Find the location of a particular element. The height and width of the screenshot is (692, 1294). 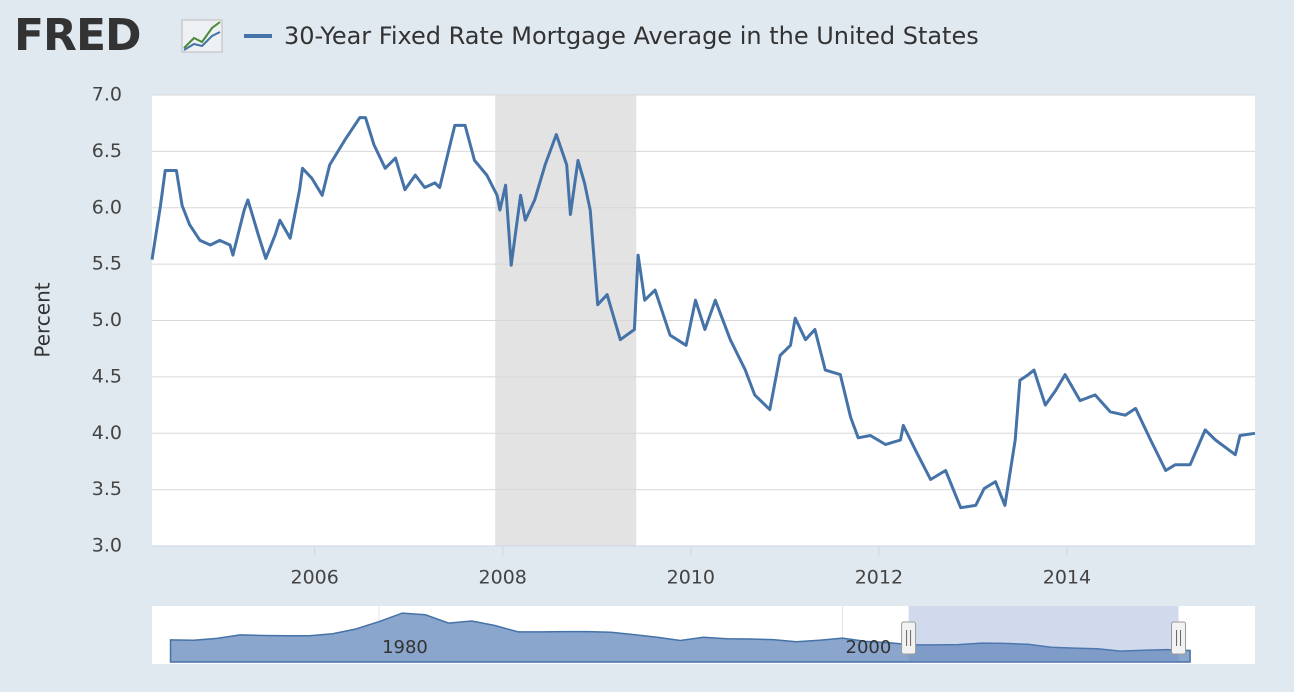

navigator-area is located at coordinates (680, 637).